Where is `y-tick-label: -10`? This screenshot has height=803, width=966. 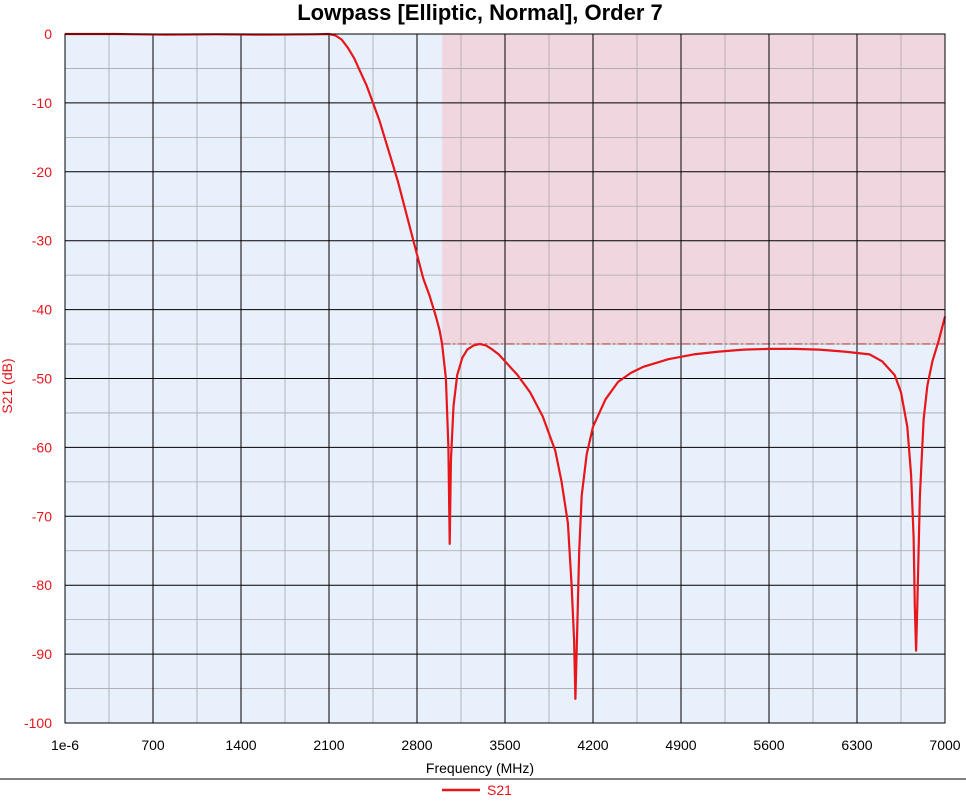 y-tick-label: -10 is located at coordinates (42, 103).